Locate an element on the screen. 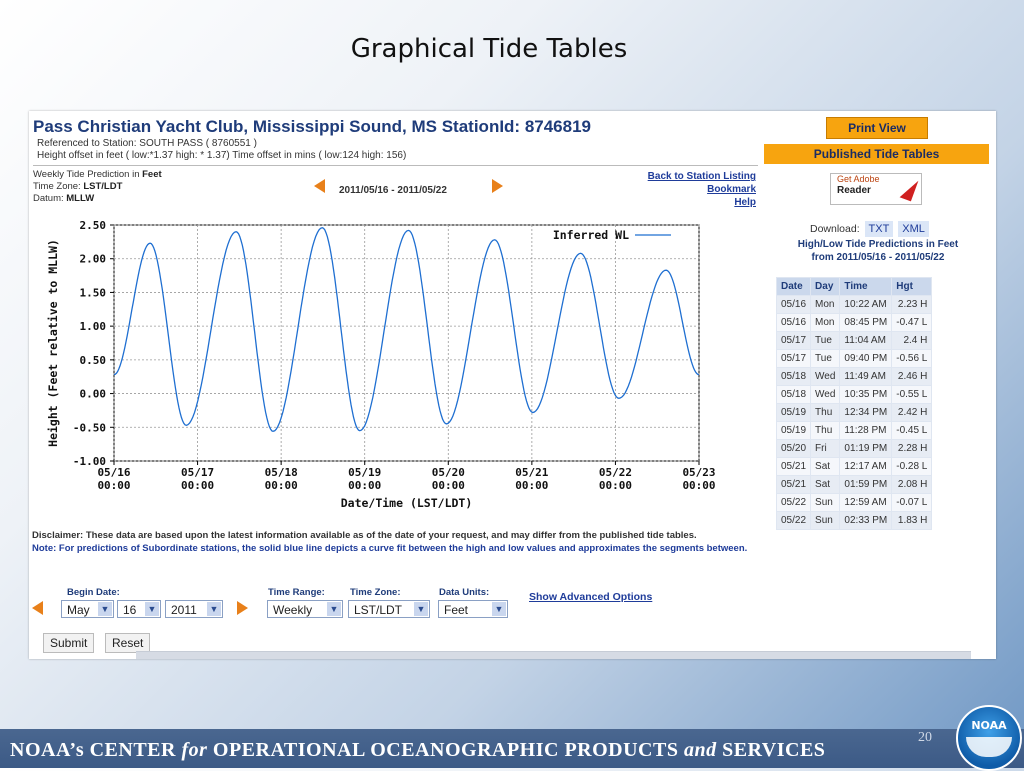  next-week-arrow-icon is located at coordinates (497, 186).